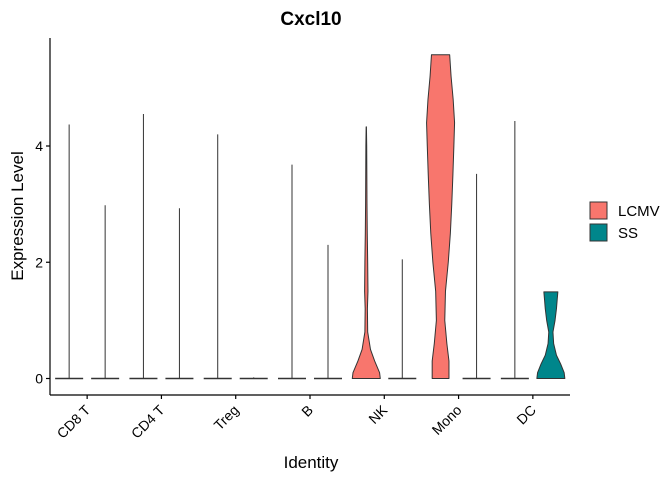  Describe the element at coordinates (526, 415) in the screenshot. I see `x-tick-label: DC` at that location.